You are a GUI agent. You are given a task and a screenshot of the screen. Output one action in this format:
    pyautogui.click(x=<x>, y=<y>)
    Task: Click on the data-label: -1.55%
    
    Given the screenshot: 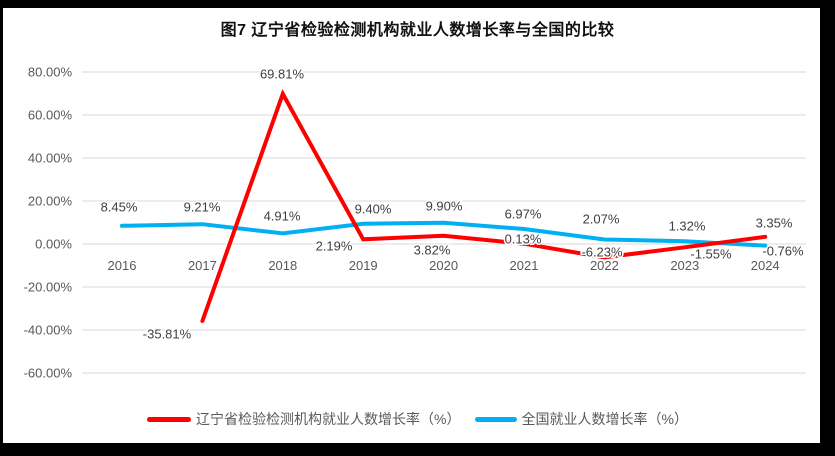 What is the action you would take?
    pyautogui.click(x=711, y=254)
    